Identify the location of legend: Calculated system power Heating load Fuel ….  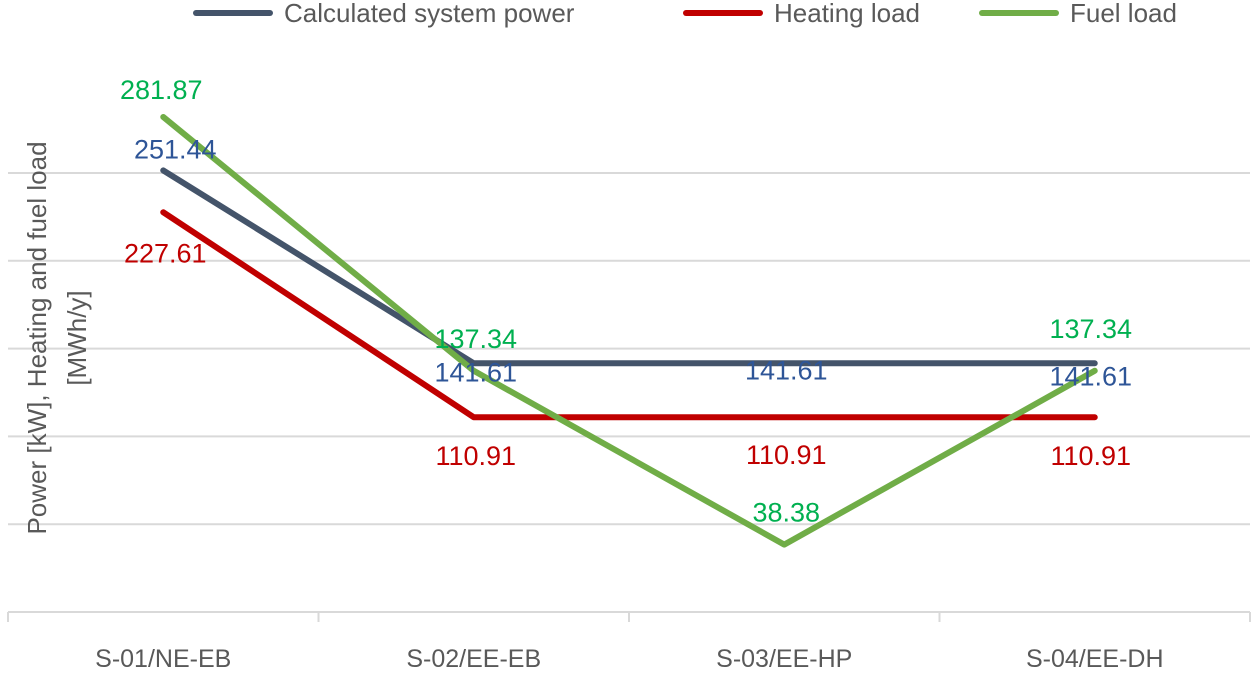
(685, 14).